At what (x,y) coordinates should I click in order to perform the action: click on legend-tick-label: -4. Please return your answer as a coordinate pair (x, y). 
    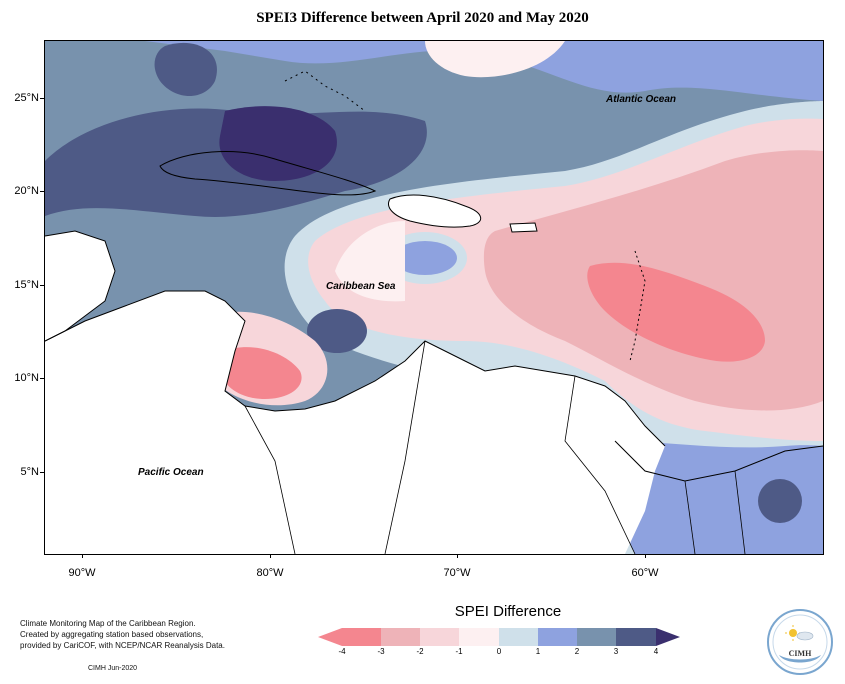
    Looking at the image, I should click on (342, 651).